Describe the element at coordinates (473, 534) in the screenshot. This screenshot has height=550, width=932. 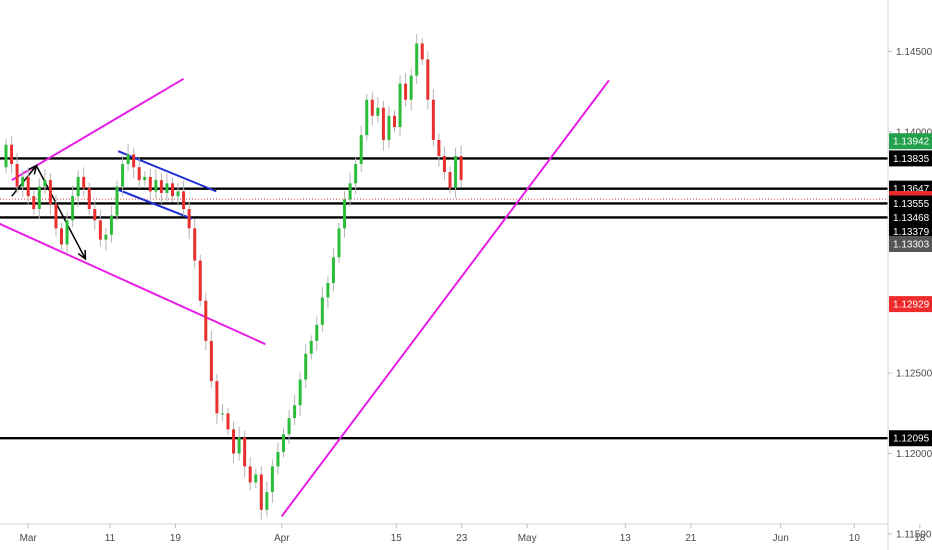
I see `time-axis: Mar 11 19 Apr 15 23 May 13 21 Jun 10 18` at that location.